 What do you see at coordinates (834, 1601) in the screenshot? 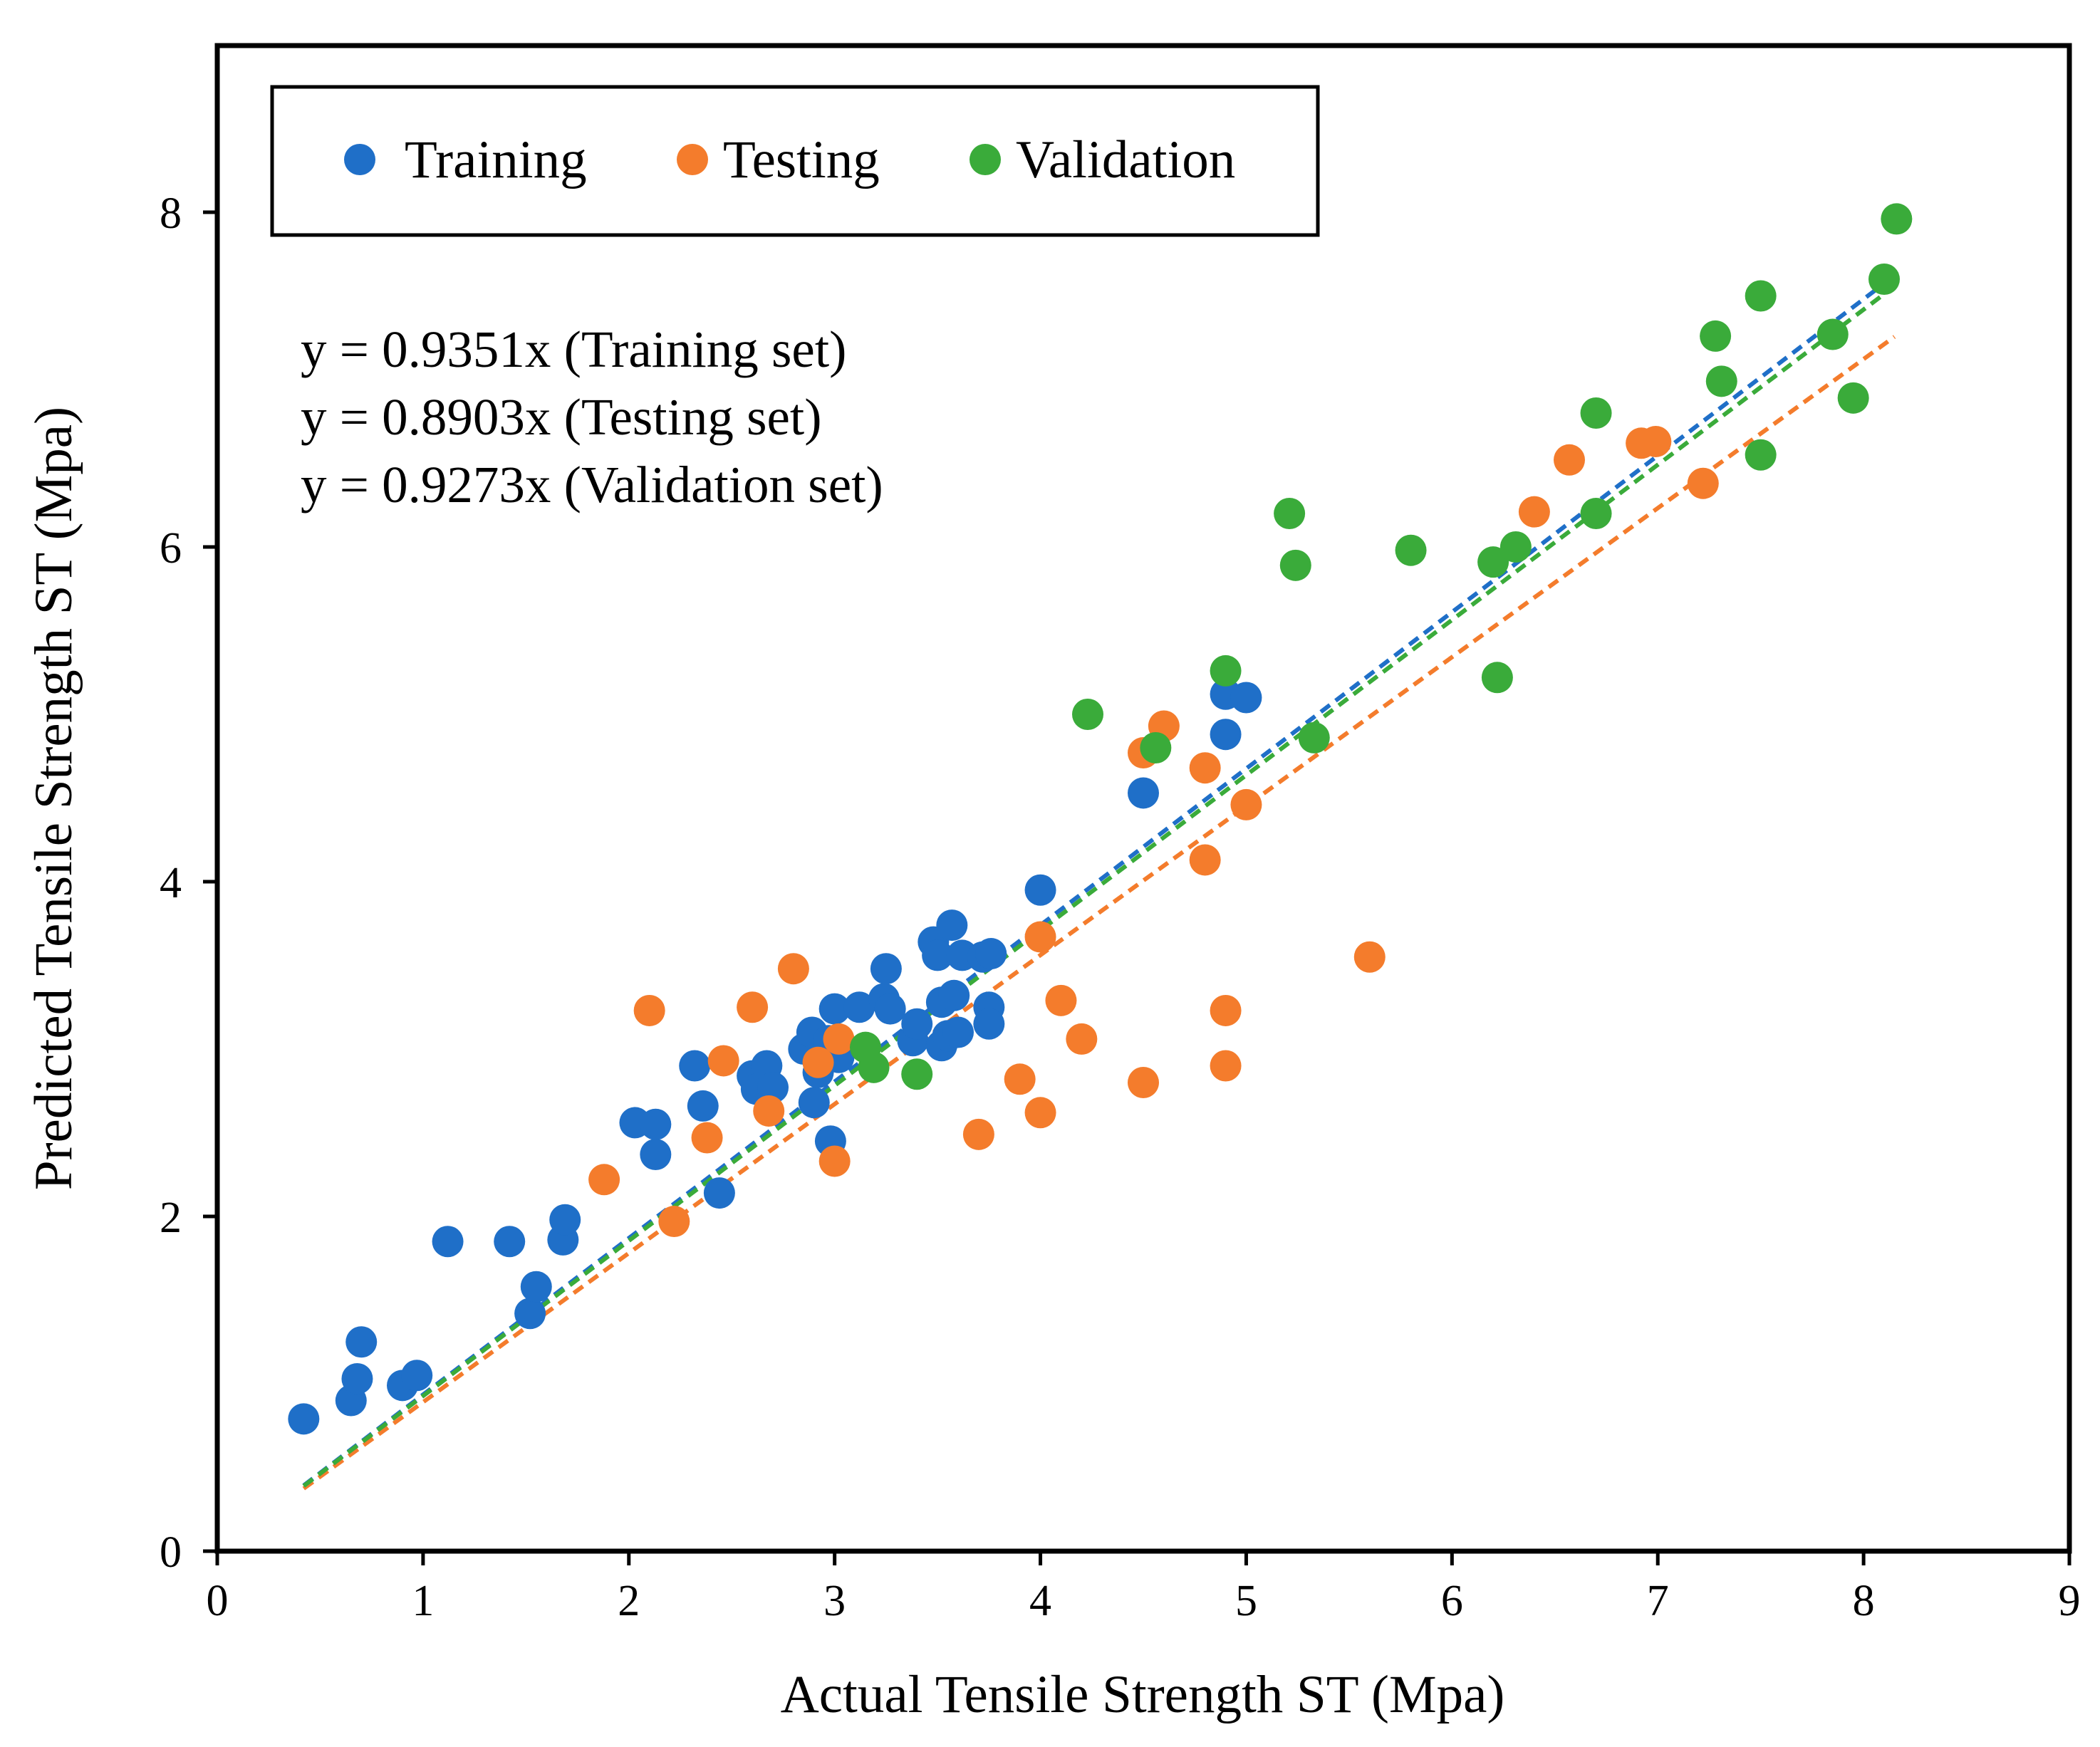
I see `x-tick-label: 3` at bounding box center [834, 1601].